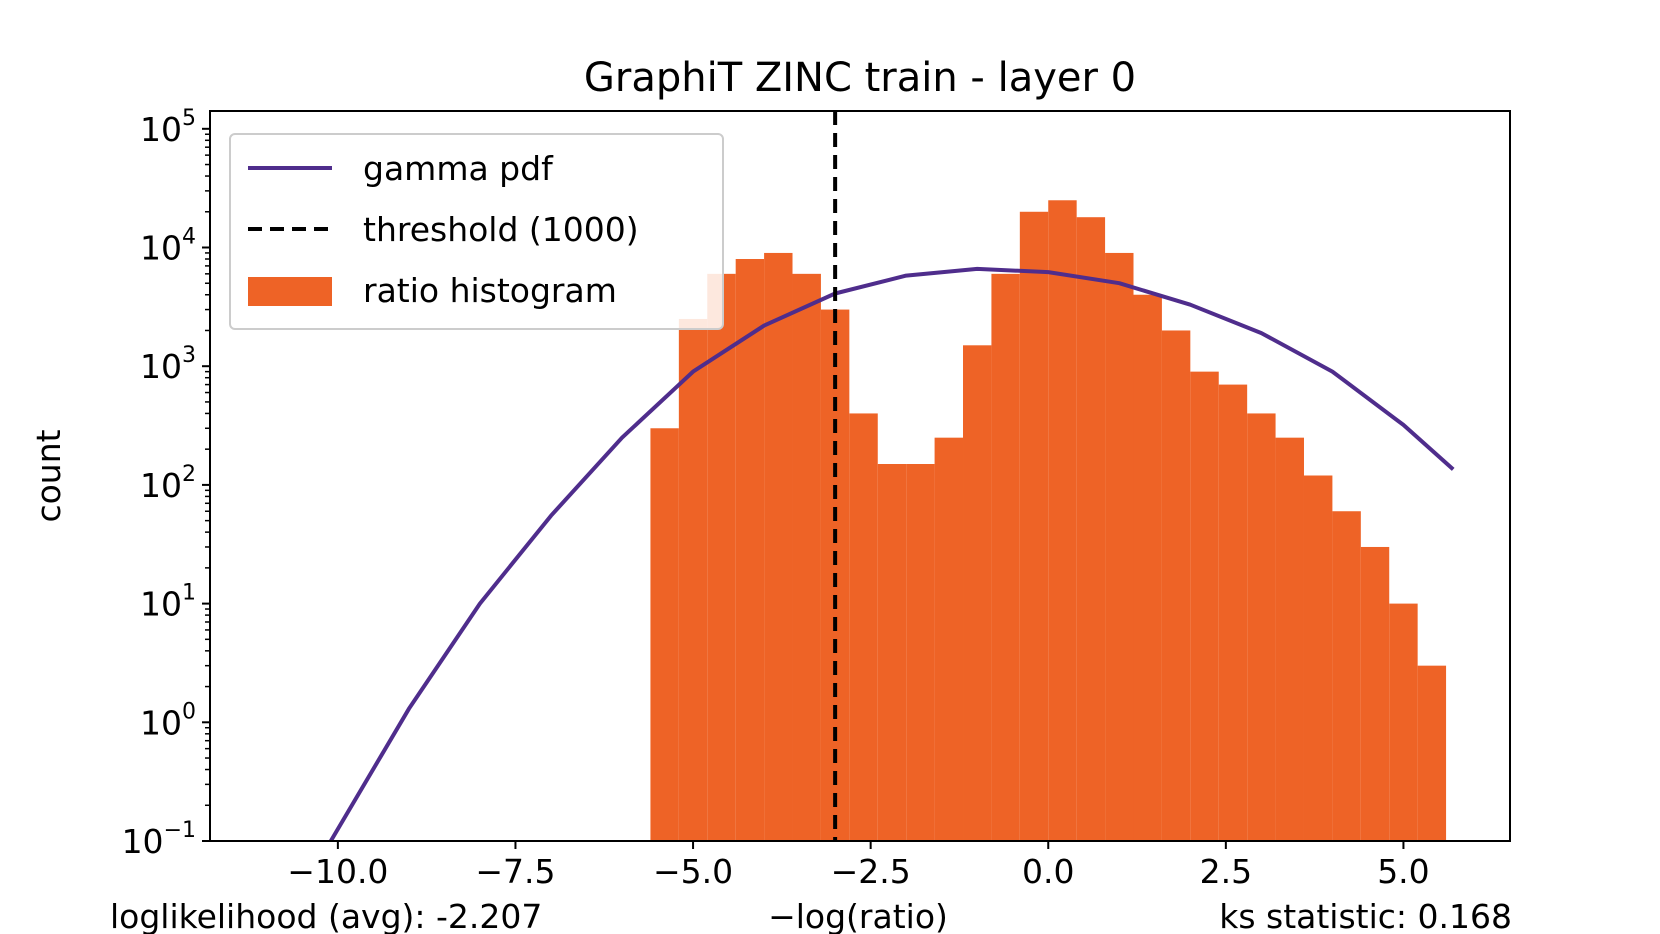 The height and width of the screenshot is (934, 1660). I want to click on y-tick-label: 10⁻¹, so click(159, 839).